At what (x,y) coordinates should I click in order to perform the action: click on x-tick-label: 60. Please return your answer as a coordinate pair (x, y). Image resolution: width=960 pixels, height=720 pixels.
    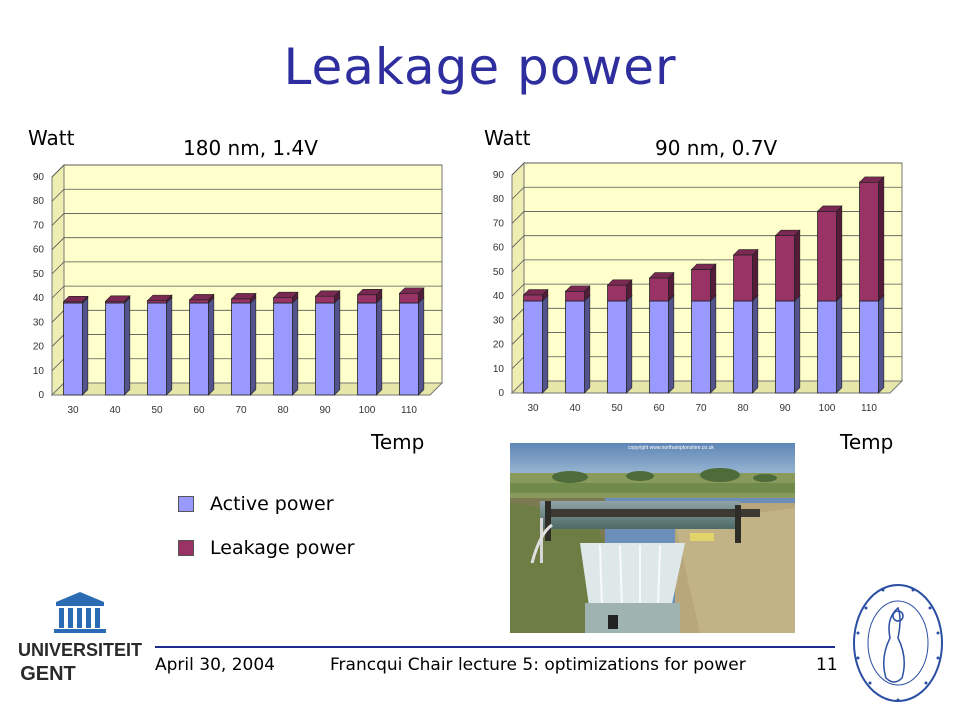
    Looking at the image, I should click on (199, 410).